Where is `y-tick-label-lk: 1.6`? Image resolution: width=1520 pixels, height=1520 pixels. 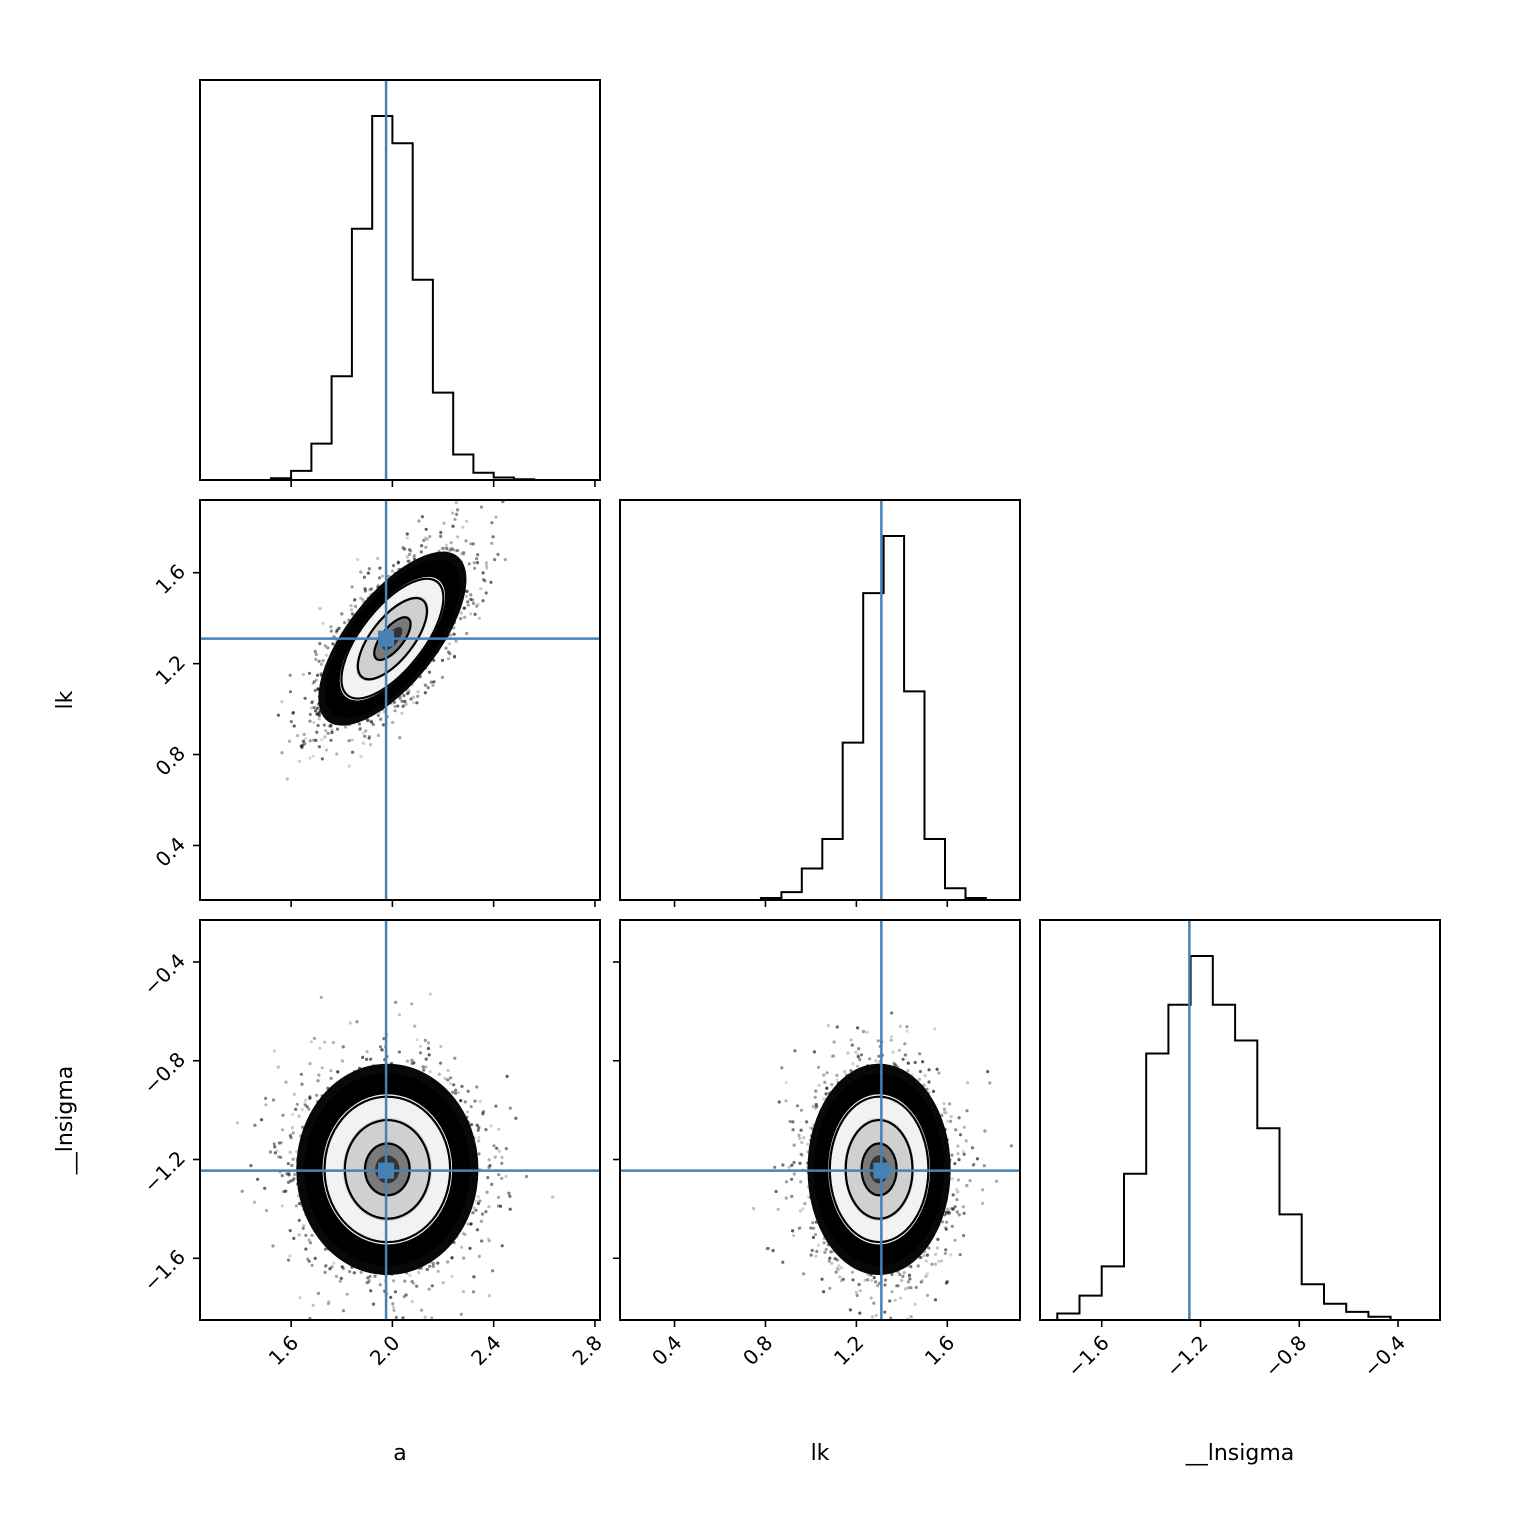
y-tick-label-lk: 1.6 is located at coordinates (170, 578).